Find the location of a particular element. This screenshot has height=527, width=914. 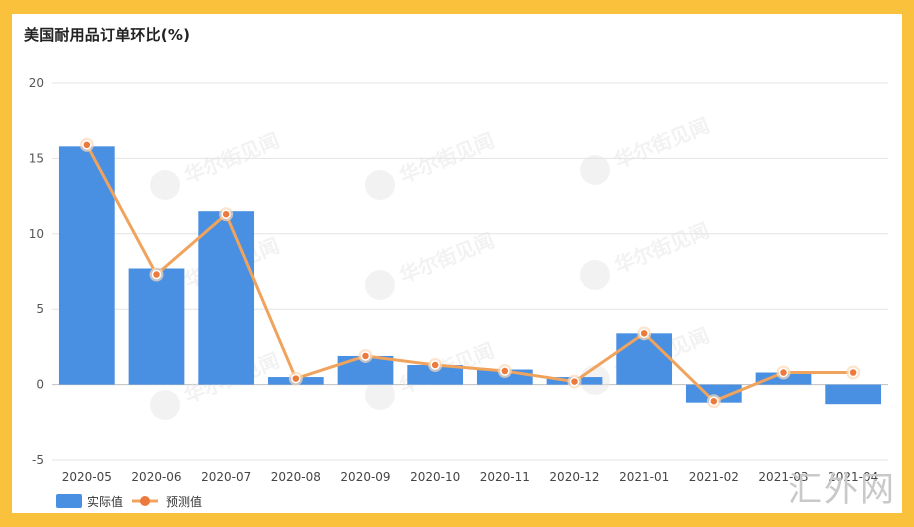

x-tick-label: 2020-08 is located at coordinates (296, 477).